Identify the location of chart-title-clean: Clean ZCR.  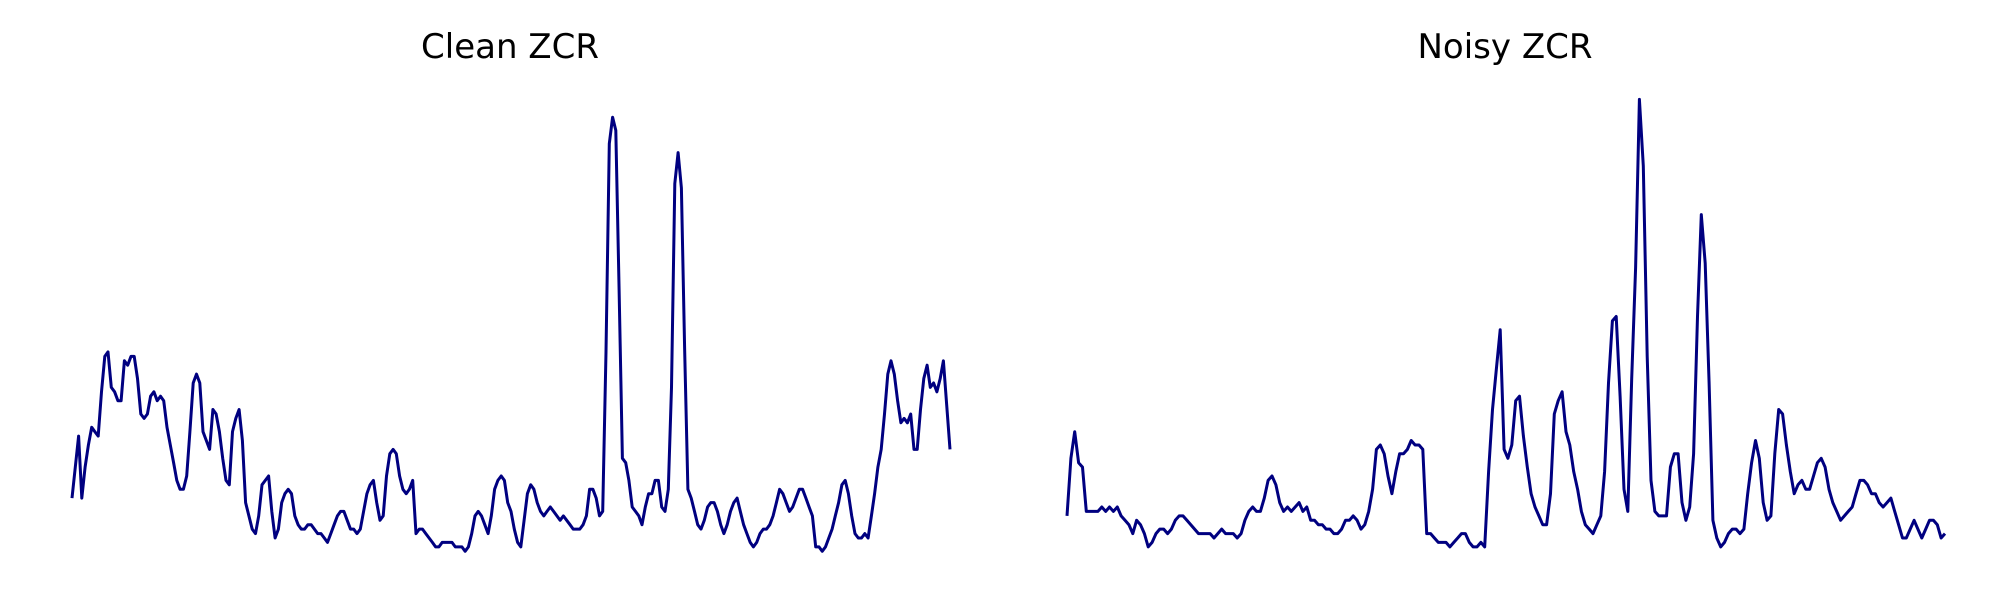
(510, 47).